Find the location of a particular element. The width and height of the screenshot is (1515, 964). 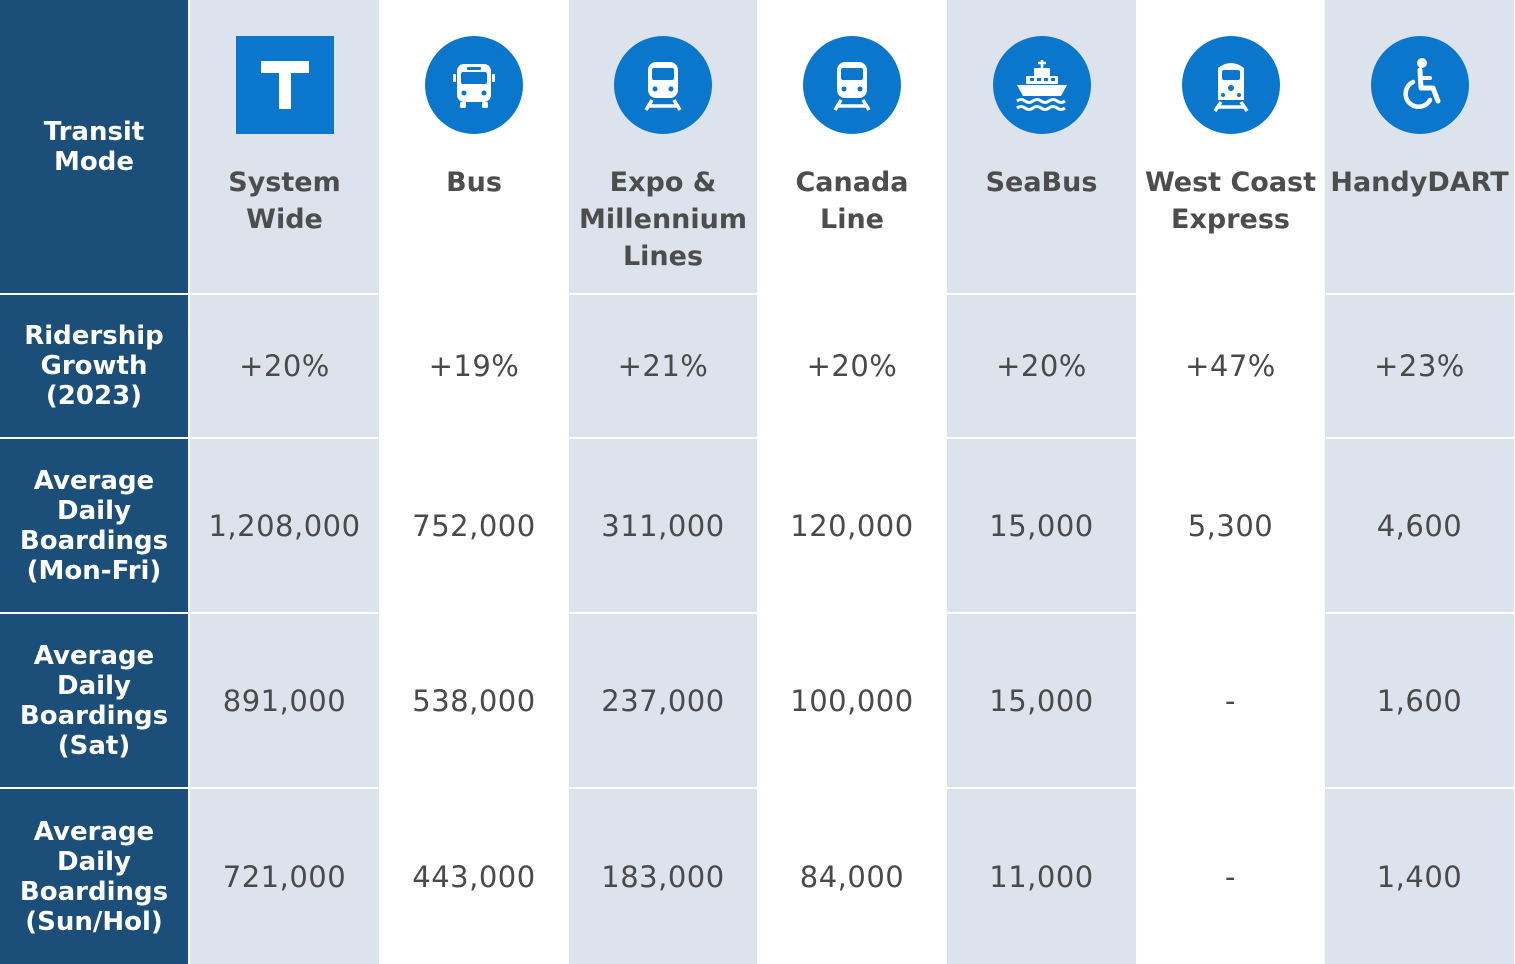

mode-label-system-wide: System Wide is located at coordinates (284, 201).